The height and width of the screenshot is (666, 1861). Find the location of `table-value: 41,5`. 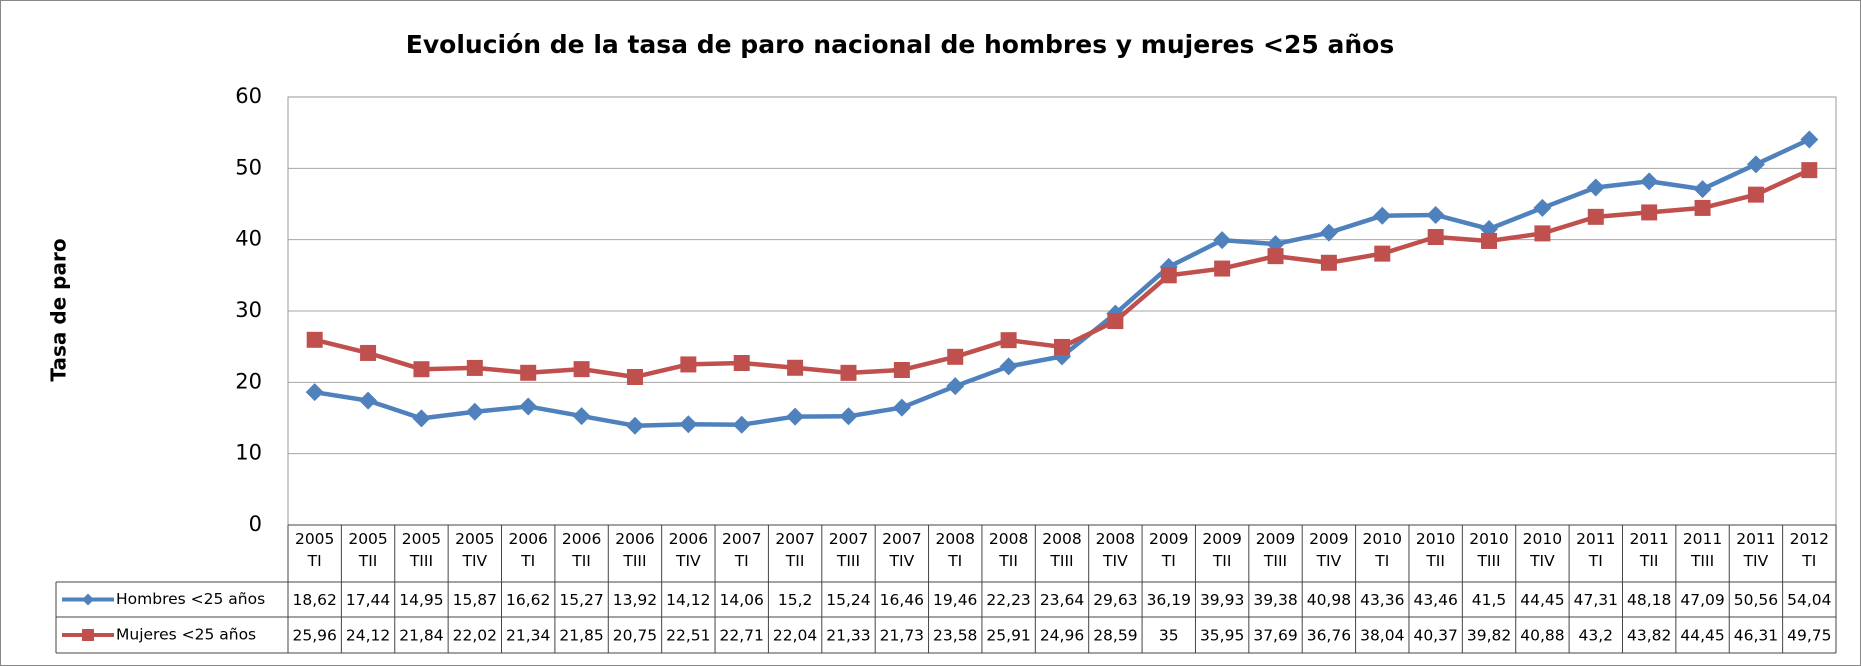

table-value: 41,5 is located at coordinates (1489, 600).